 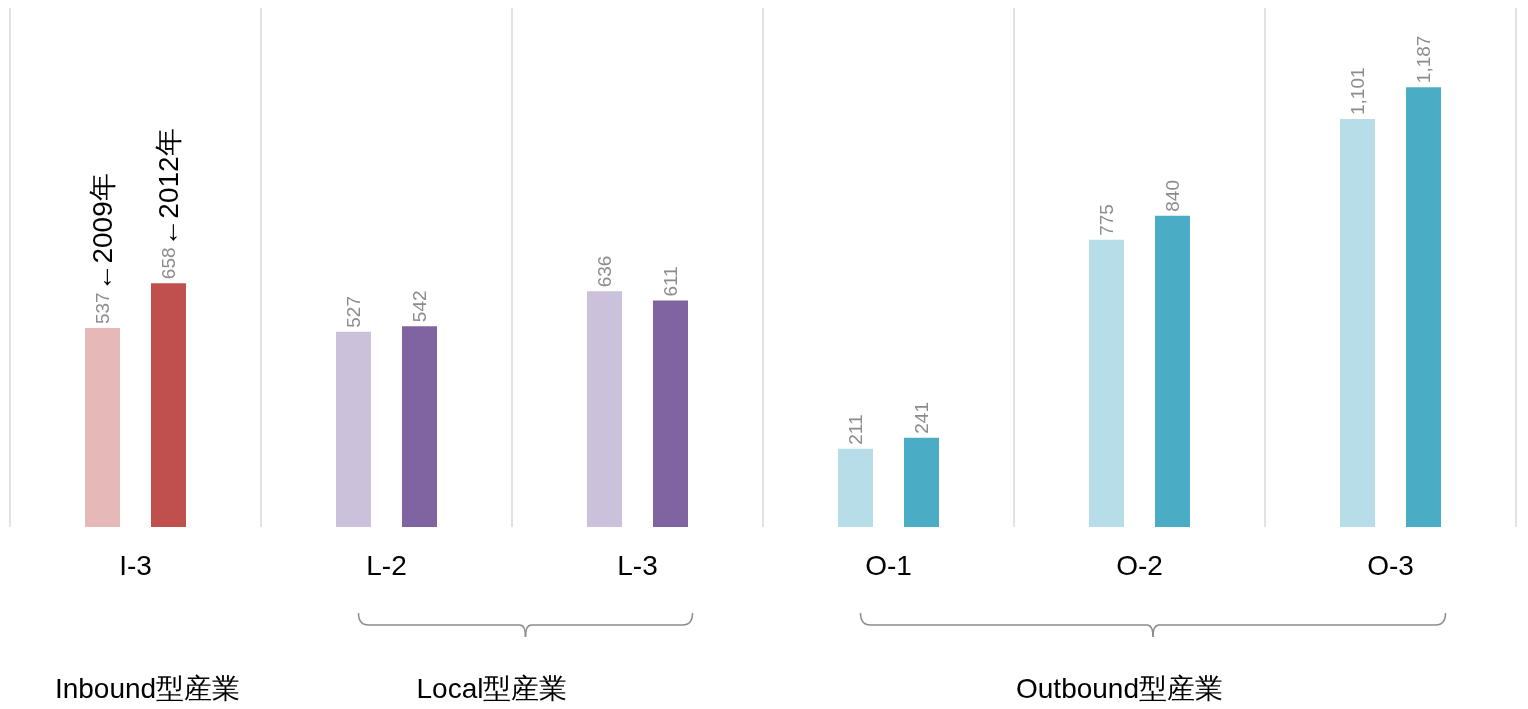 I want to click on x-tick-label: O-2, so click(x=1139, y=565).